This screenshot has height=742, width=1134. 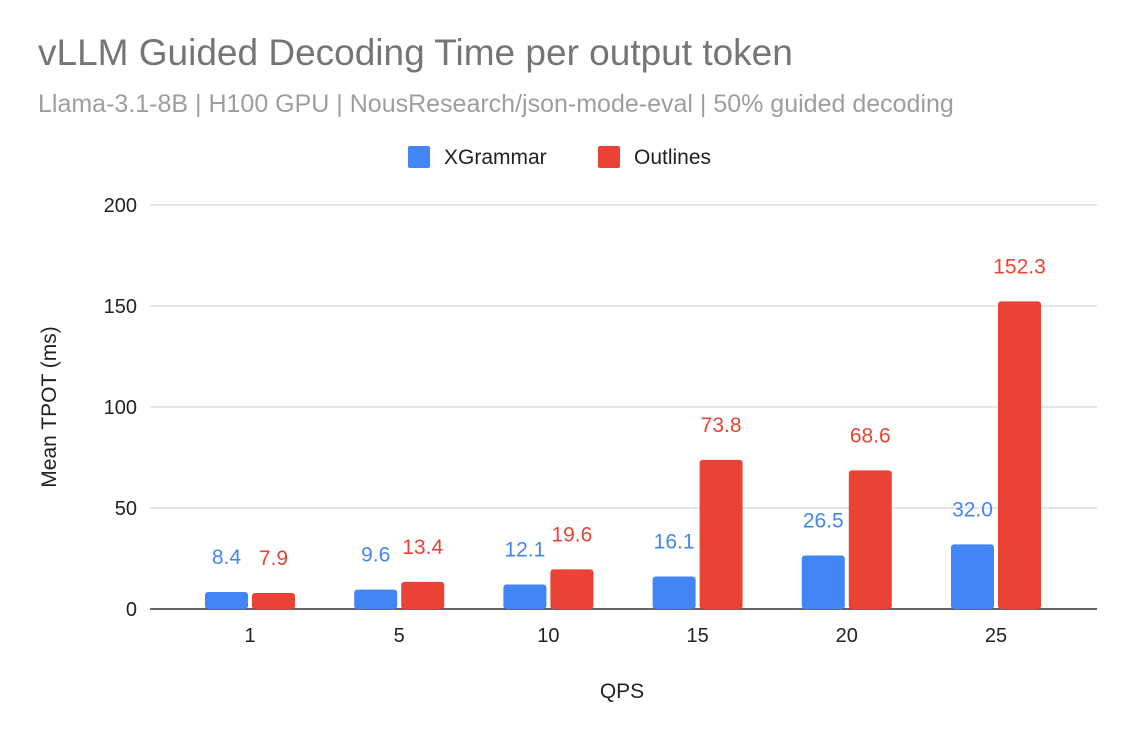 What do you see at coordinates (622, 691) in the screenshot?
I see `x-axis-label: QPS` at bounding box center [622, 691].